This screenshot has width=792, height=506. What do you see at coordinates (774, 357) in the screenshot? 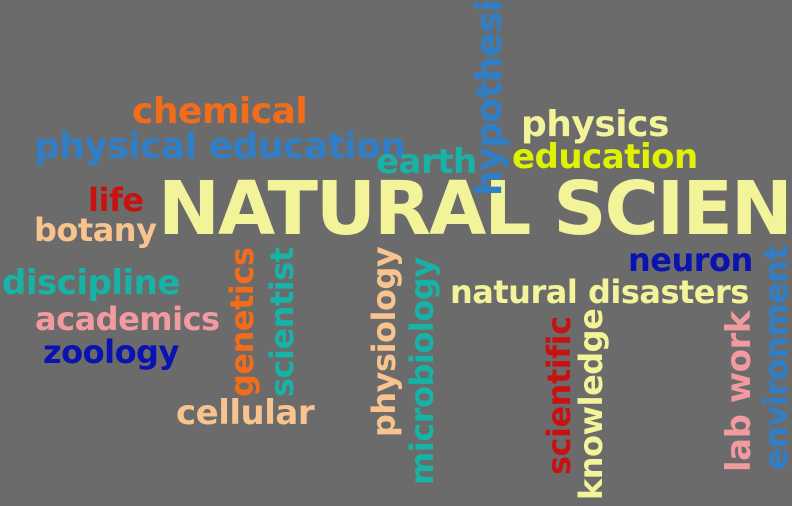
I see `word-environment: environment` at bounding box center [774, 357].